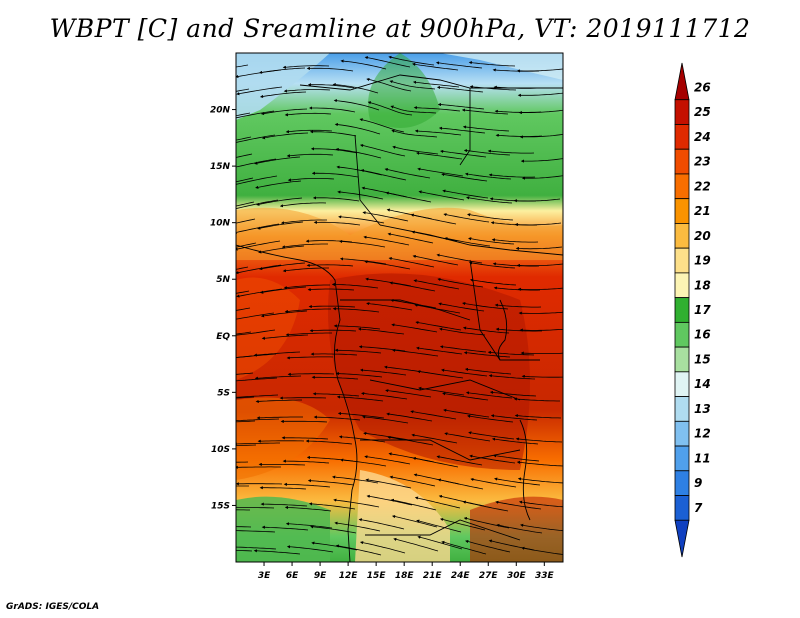 This screenshot has height=618, width=800. I want to click on colorbar-label: 16, so click(702, 335).